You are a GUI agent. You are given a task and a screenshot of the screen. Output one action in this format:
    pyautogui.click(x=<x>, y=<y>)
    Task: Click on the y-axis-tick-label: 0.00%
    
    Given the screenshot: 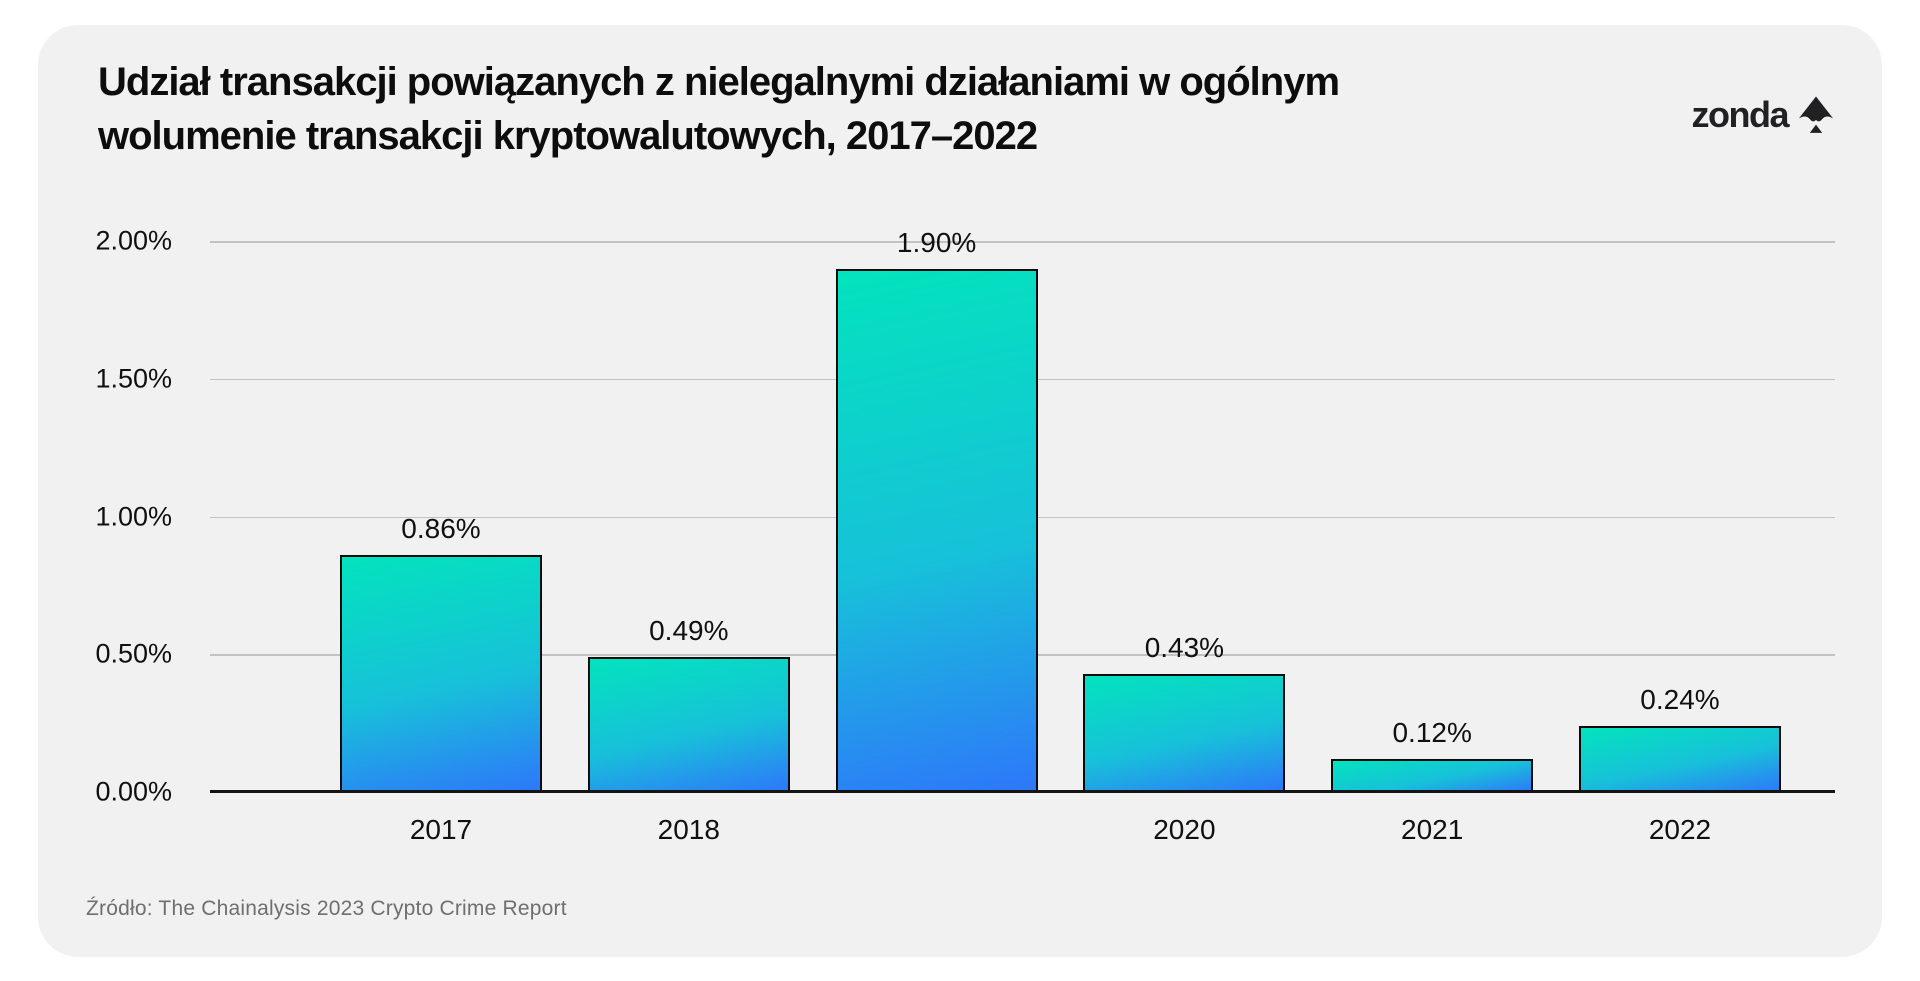 What is the action you would take?
    pyautogui.click(x=133, y=791)
    